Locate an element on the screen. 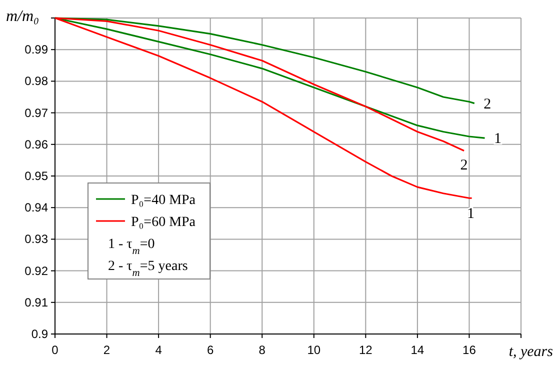 This screenshot has width=555, height=373. legend-label: P₀=40 MPa is located at coordinates (163, 200).